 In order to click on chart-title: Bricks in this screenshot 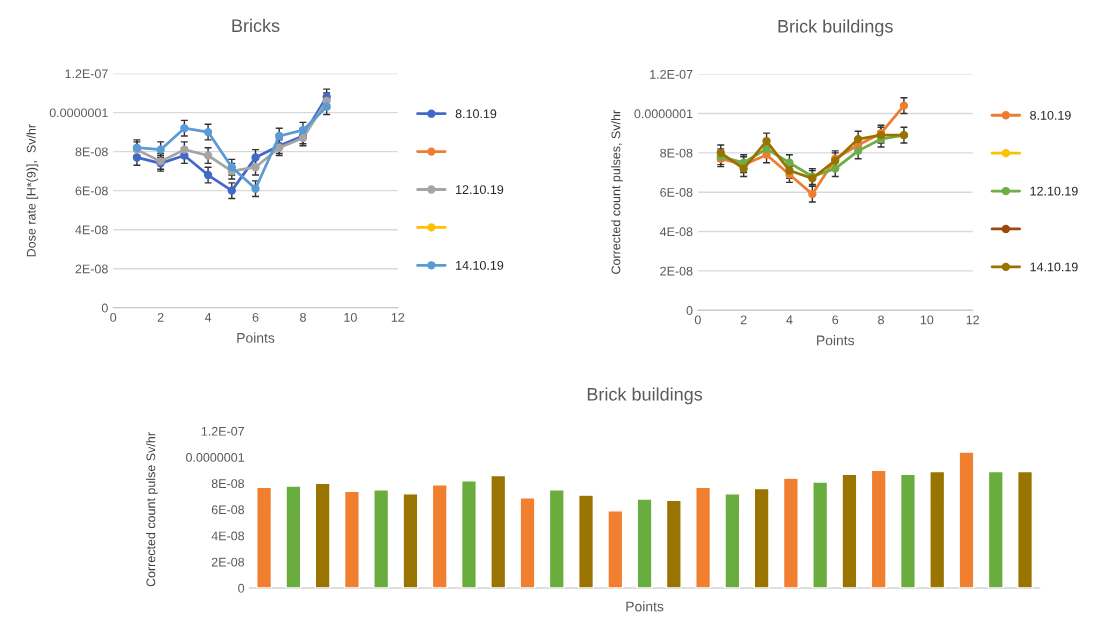, I will do `click(256, 25)`.